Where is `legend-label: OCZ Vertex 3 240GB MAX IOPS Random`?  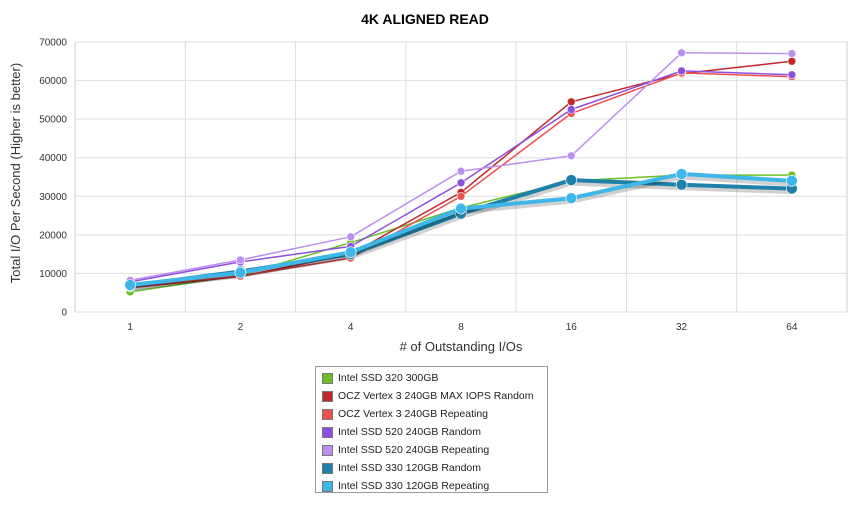
legend-label: OCZ Vertex 3 240GB MAX IOPS Random is located at coordinates (436, 396).